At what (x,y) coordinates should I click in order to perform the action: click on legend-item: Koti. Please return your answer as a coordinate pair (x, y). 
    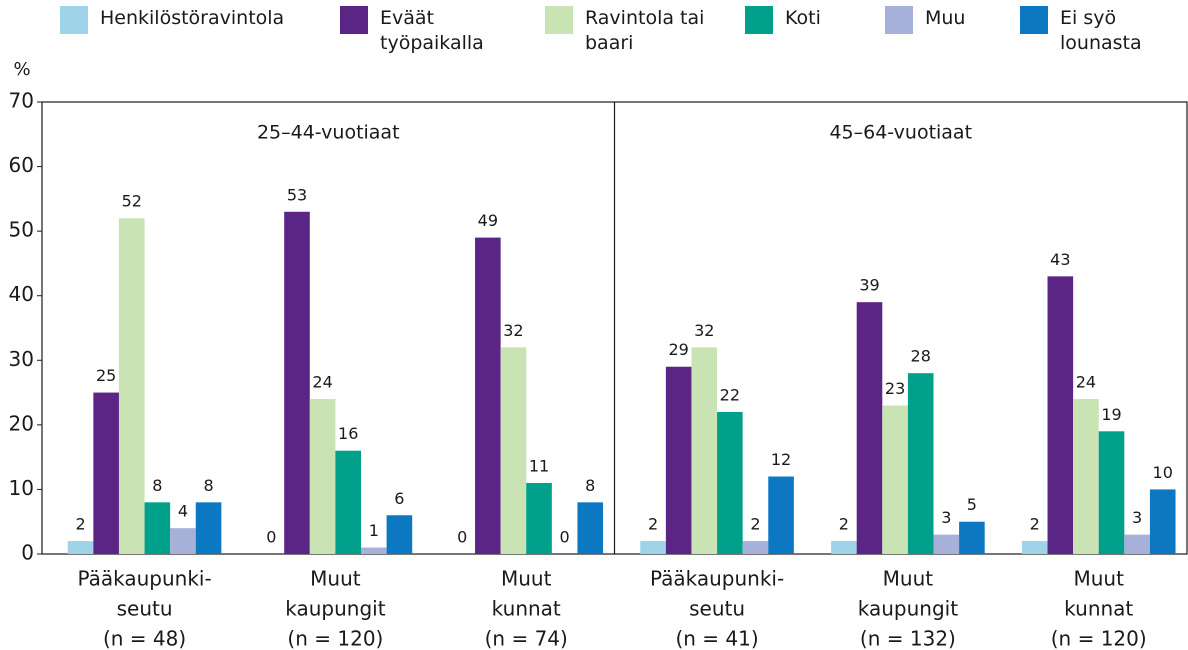
    Looking at the image, I should click on (783, 20).